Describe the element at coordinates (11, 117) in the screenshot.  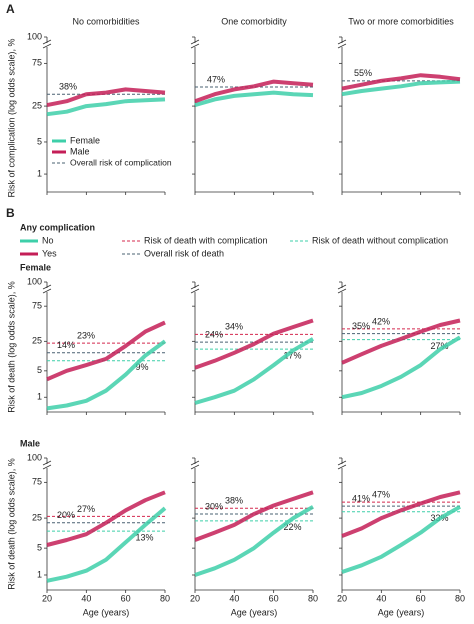
I see `y-axis-label: Risk of complication (log odds scale), %` at that location.